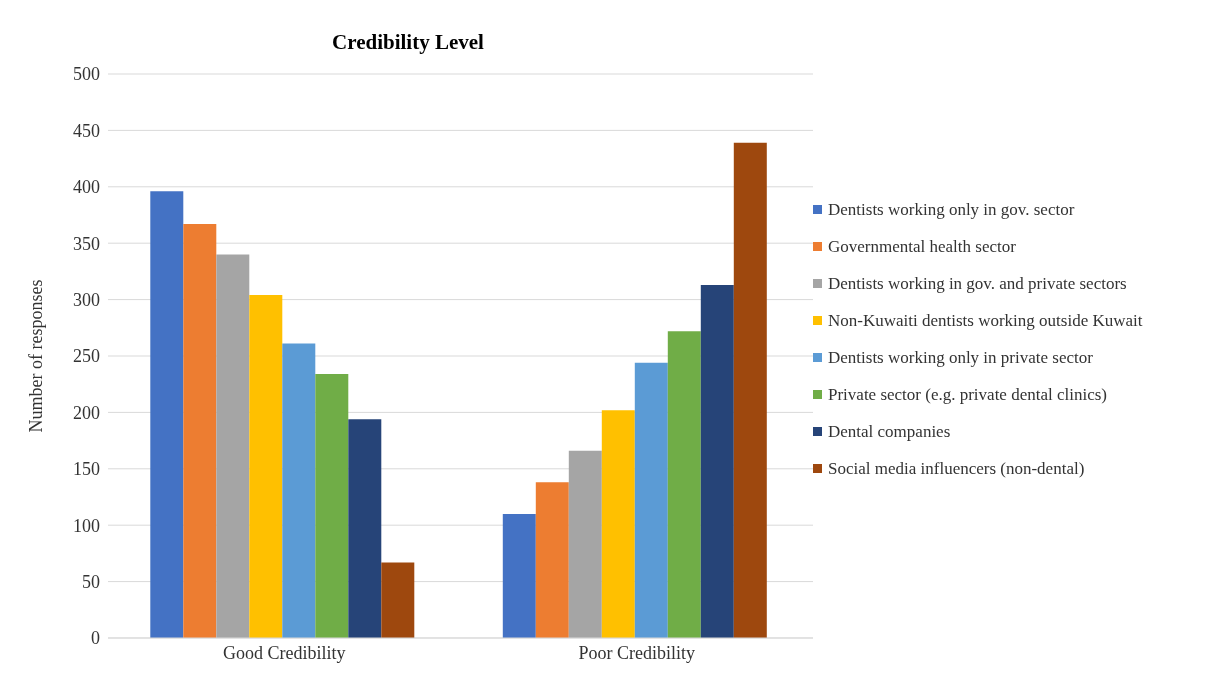 Image resolution: width=1223 pixels, height=697 pixels. Describe the element at coordinates (985, 321) in the screenshot. I see `legend-label: Non-Kuwaiti dentists working outside Kuwait` at that location.